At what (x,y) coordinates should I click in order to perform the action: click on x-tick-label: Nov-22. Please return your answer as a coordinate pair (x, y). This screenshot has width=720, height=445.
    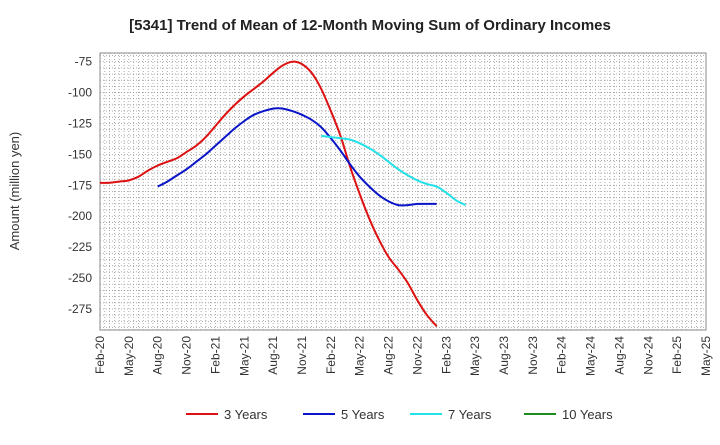
    Looking at the image, I should click on (417, 355).